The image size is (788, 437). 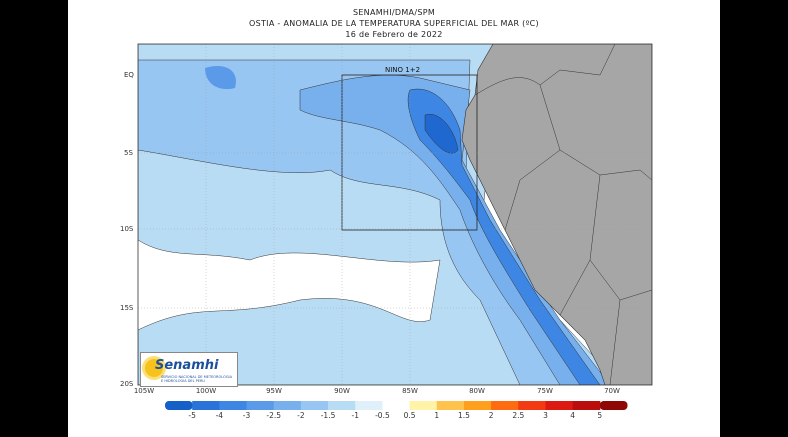 I want to click on lat-label: EQ, so click(x=129, y=75).